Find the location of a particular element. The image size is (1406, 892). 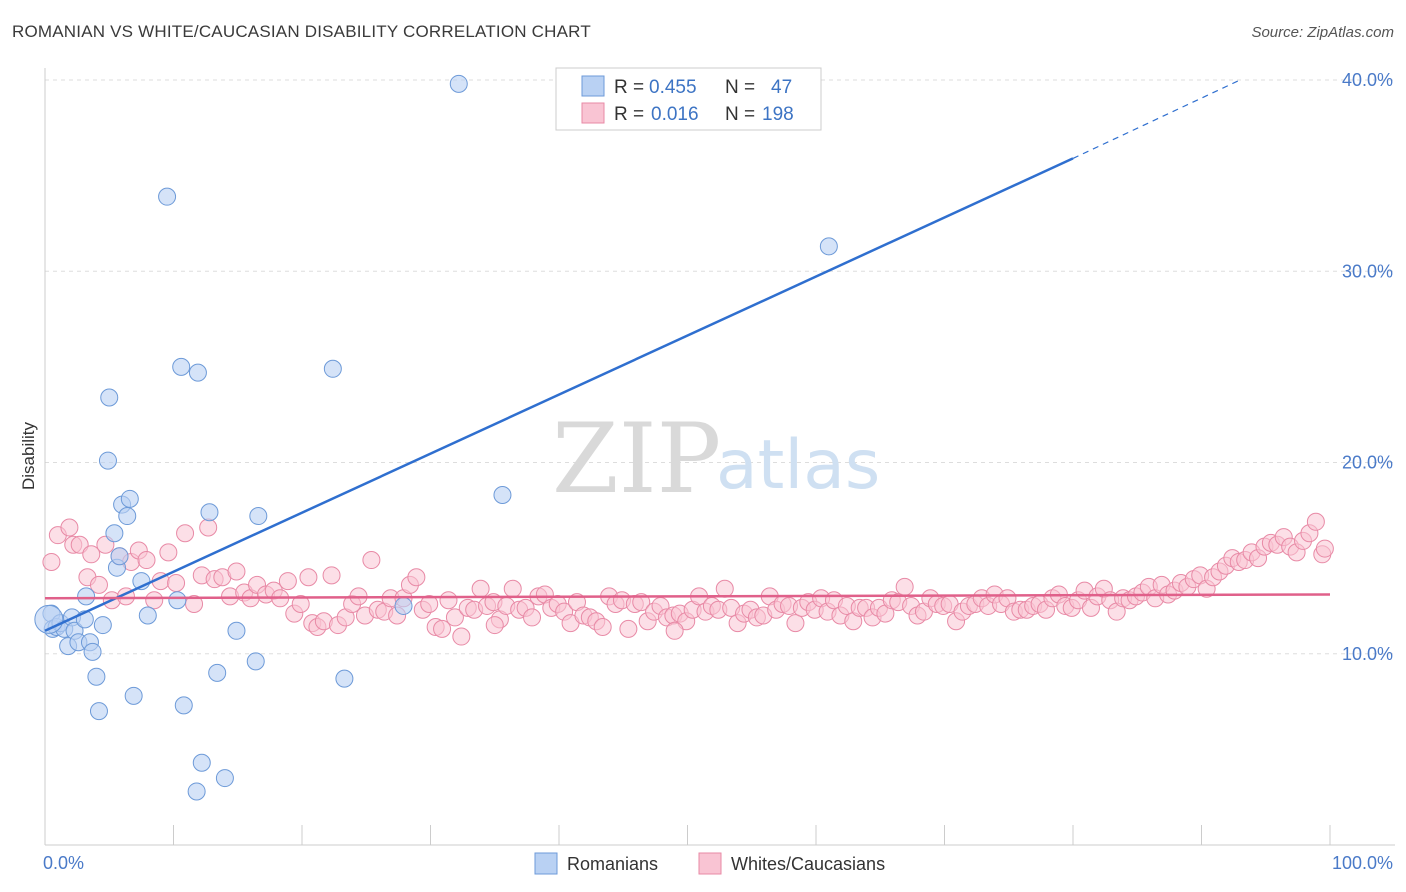

bottom-legend: Romanians Whites/Caucasians is located at coordinates (709, 863).